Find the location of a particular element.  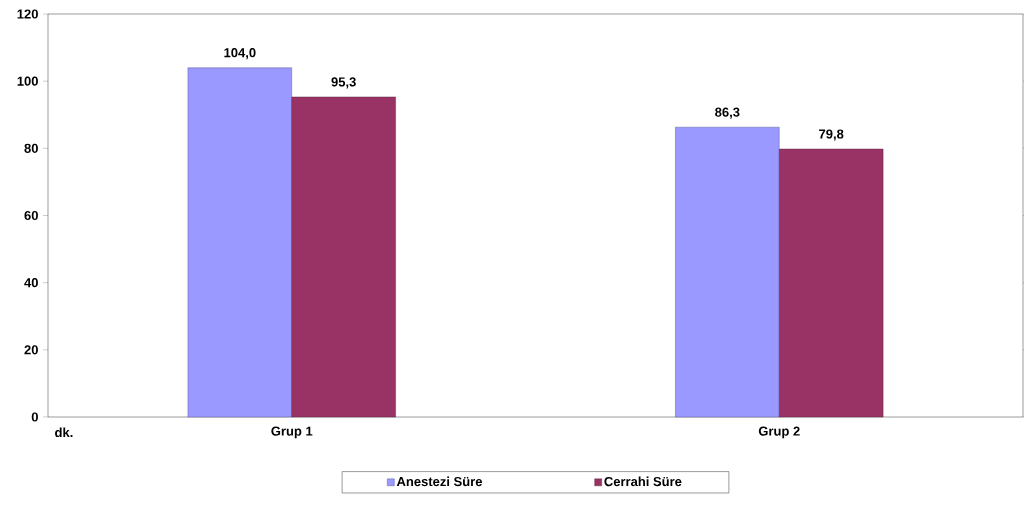

data-label: 86,3 is located at coordinates (727, 113).